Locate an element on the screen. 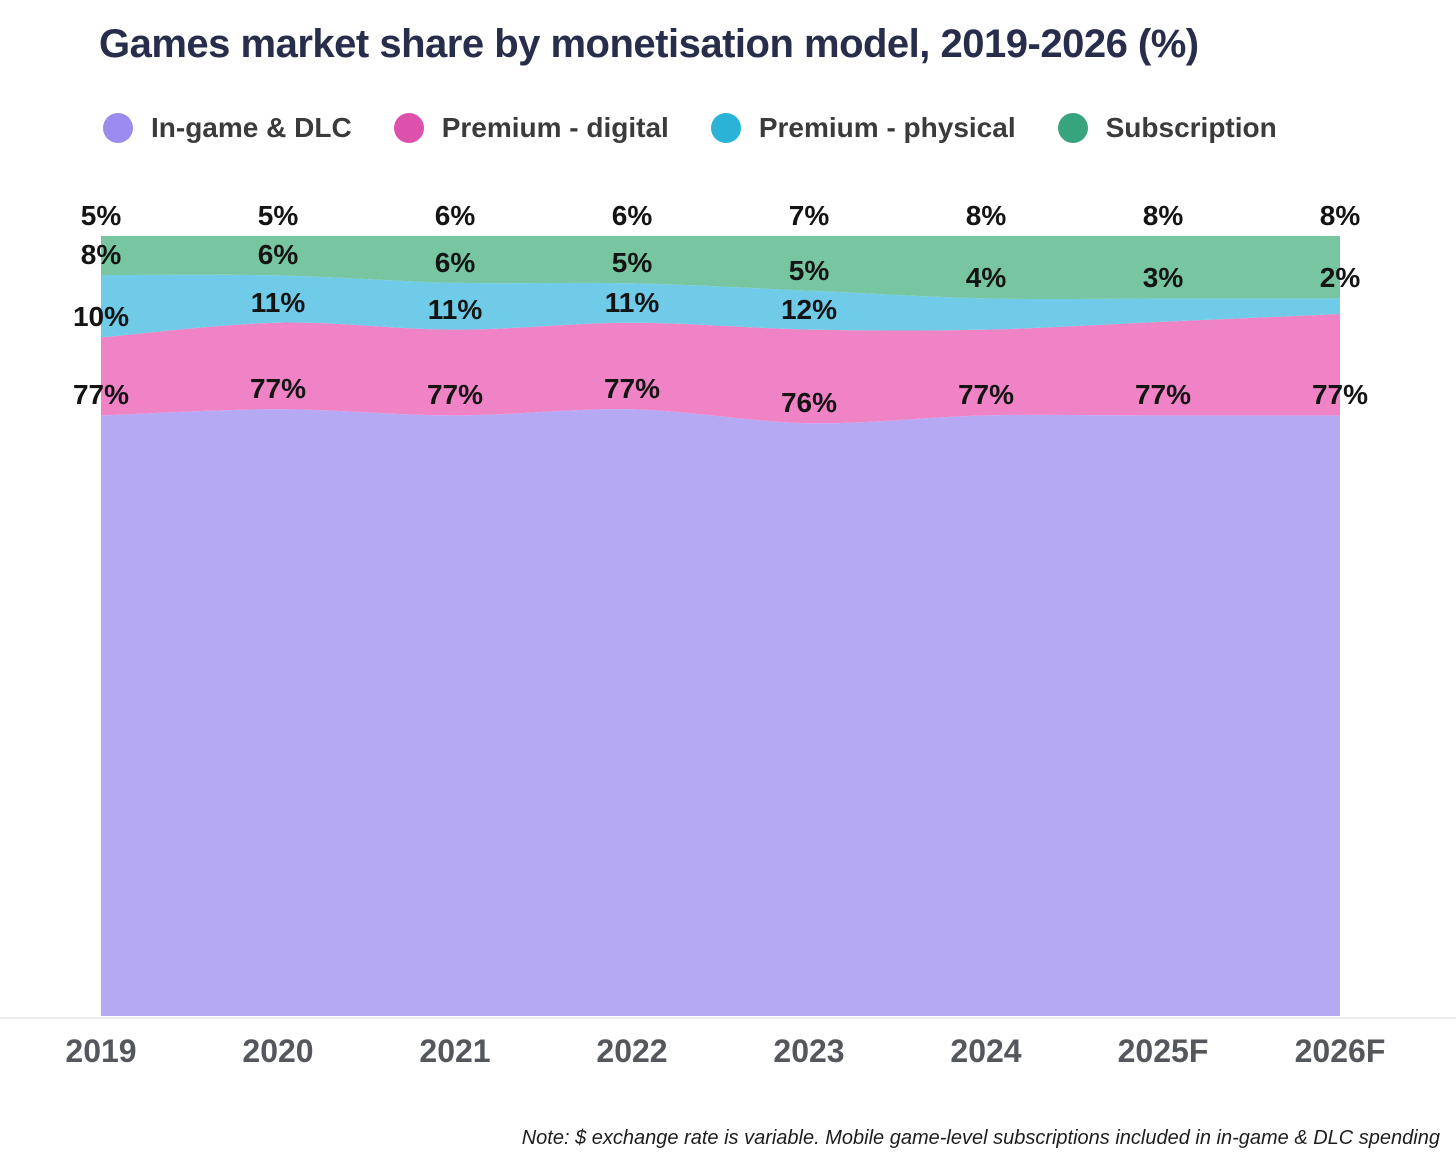  x-axis-label: 2022 is located at coordinates (632, 1051).